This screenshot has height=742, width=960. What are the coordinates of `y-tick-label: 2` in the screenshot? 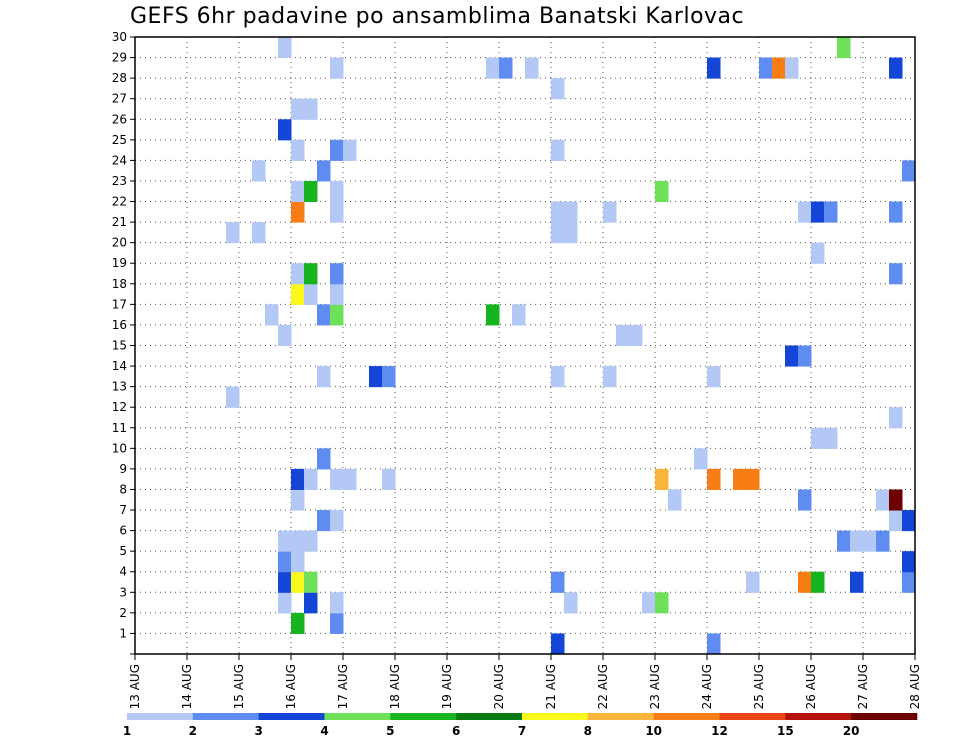 It's located at (123, 613).